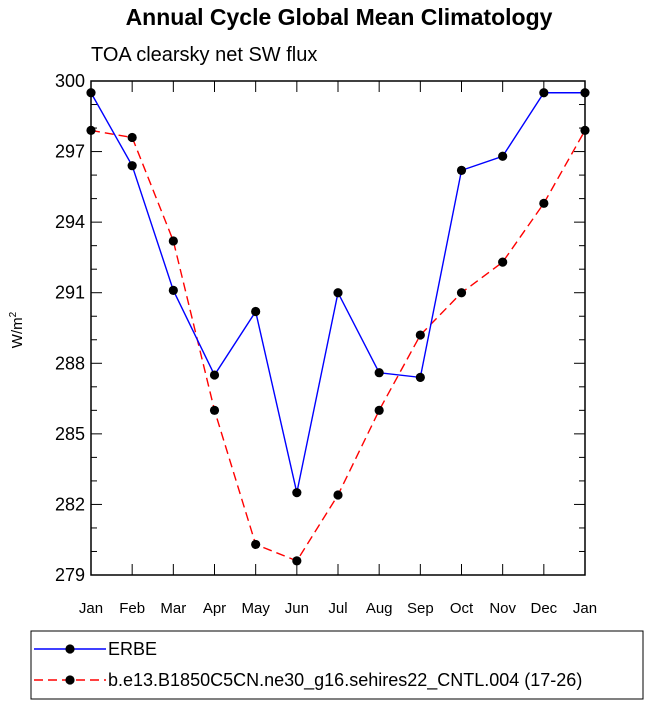  Describe the element at coordinates (70, 152) in the screenshot. I see `y-tick-label: 297` at that location.